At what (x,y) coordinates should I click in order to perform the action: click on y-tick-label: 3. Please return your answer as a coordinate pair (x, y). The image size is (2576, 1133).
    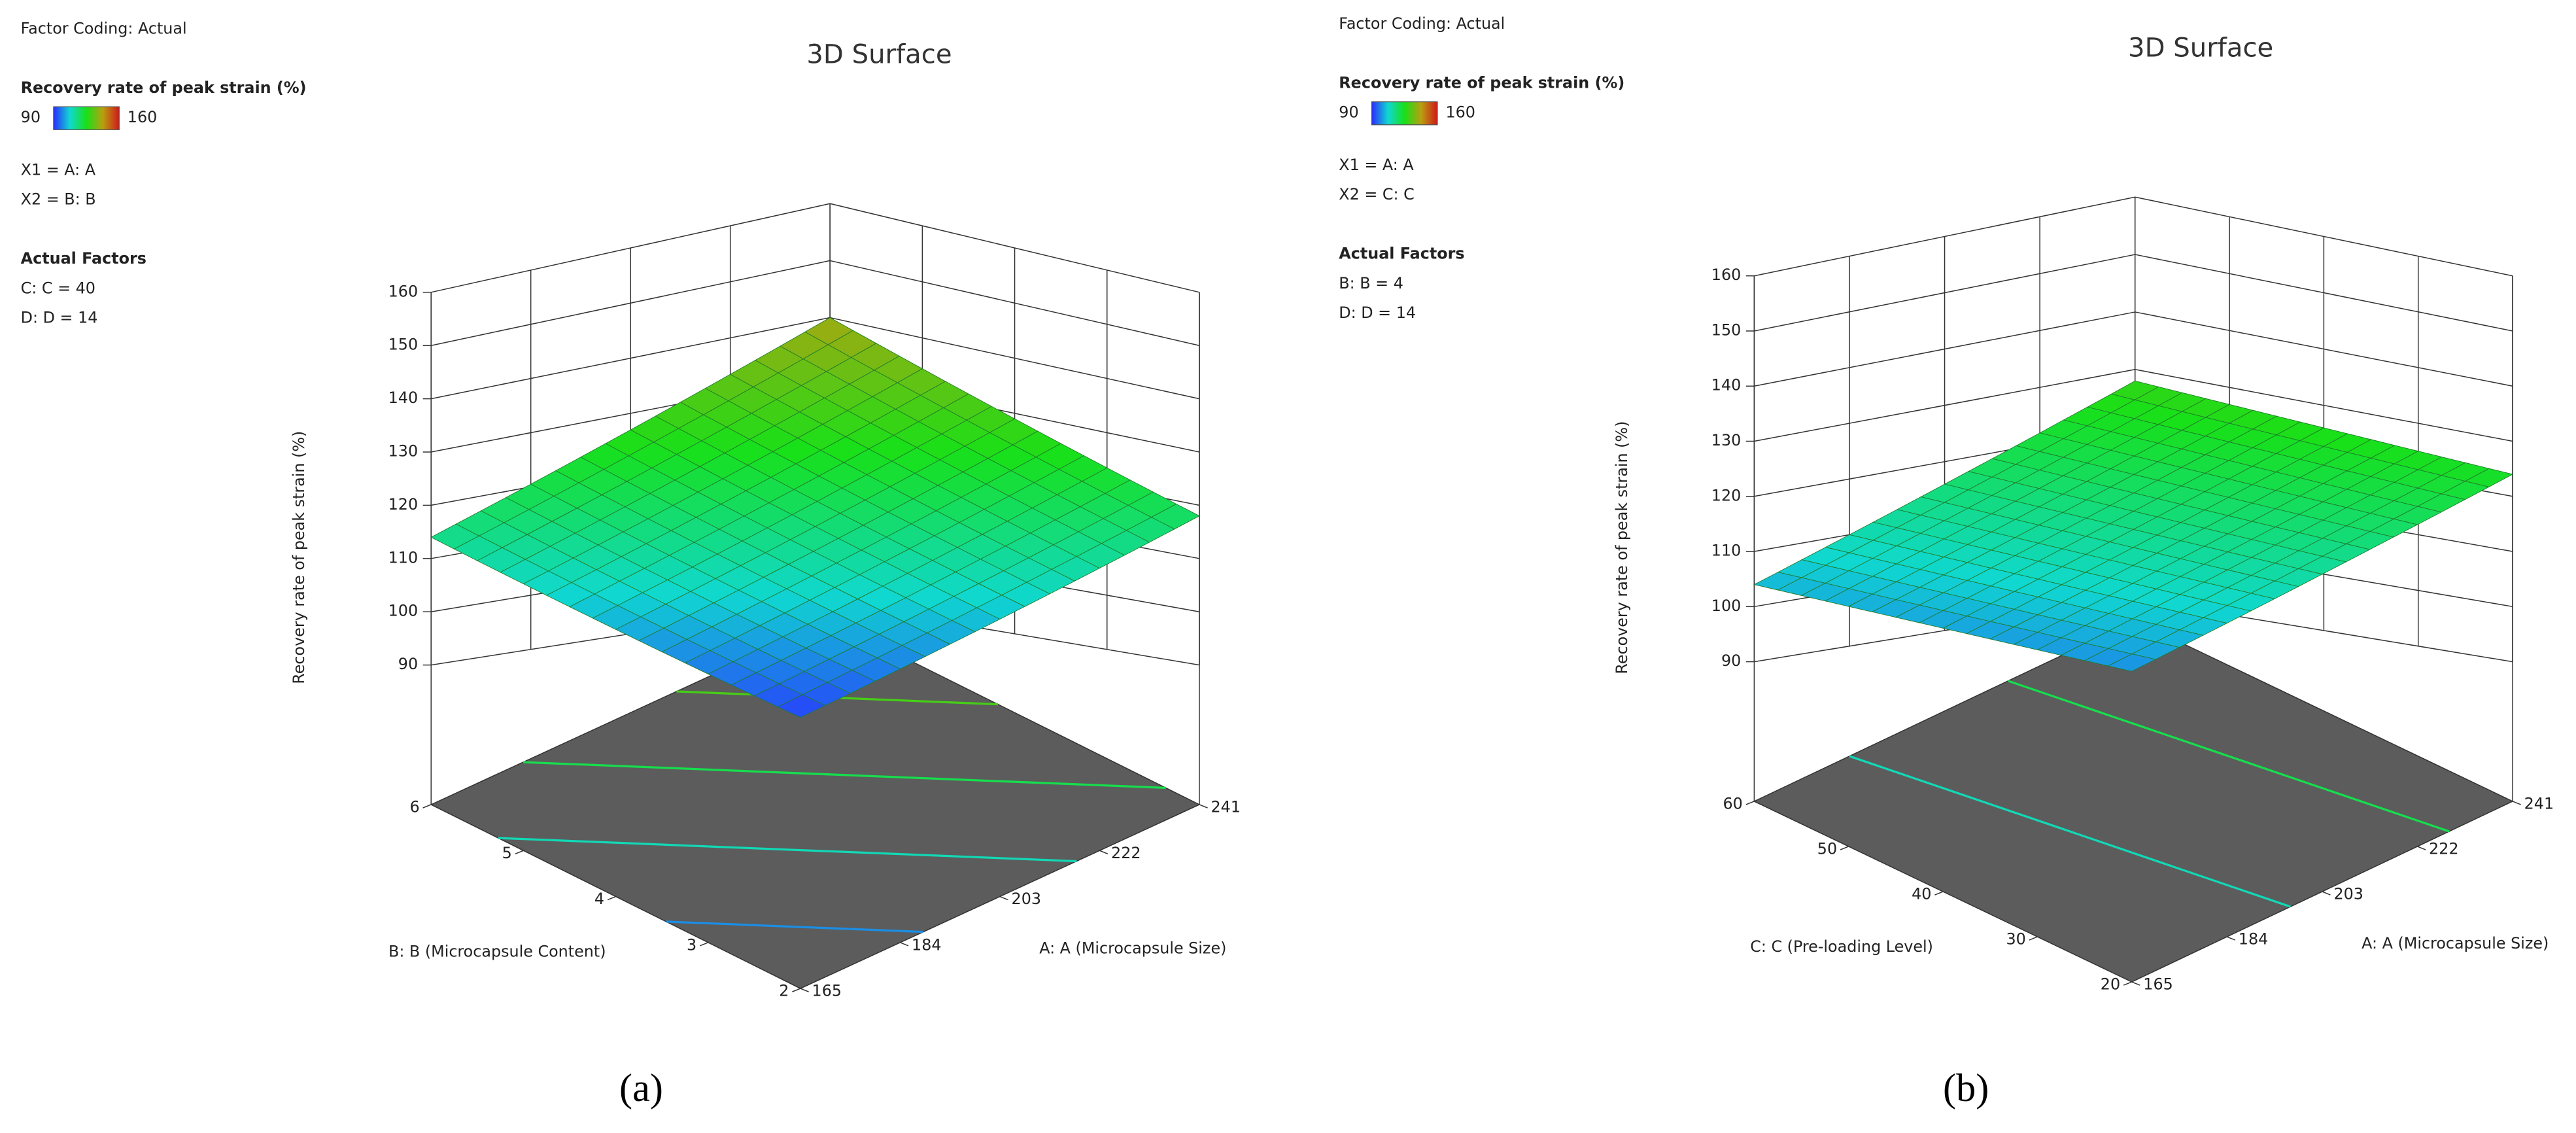
    Looking at the image, I should click on (691, 944).